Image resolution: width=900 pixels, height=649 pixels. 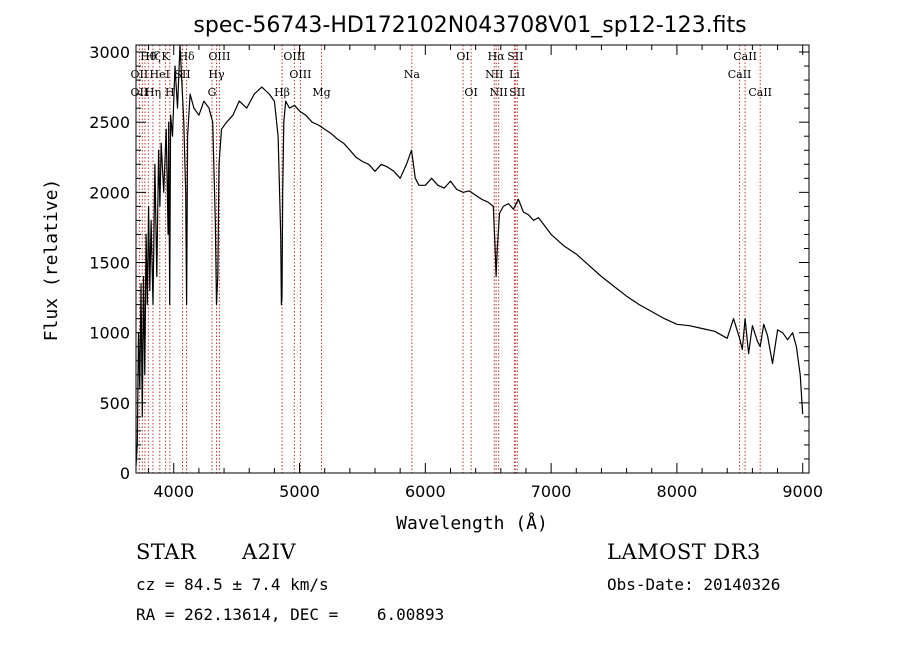 I want to click on coordinates-info: RA = 262.13614, DEC = 6.00893, so click(x=290, y=614).